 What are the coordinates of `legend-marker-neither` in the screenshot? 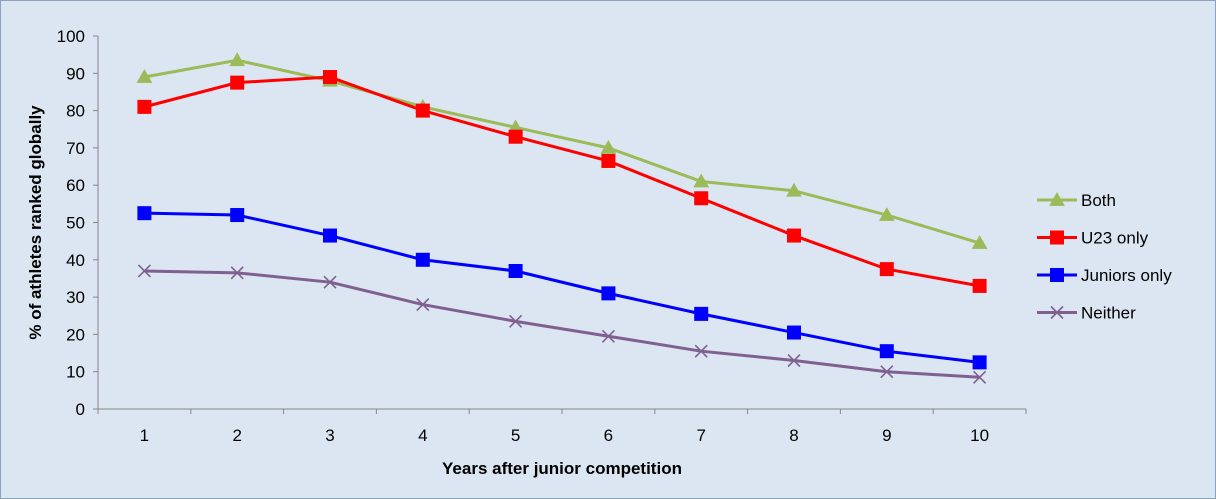 It's located at (1057, 312).